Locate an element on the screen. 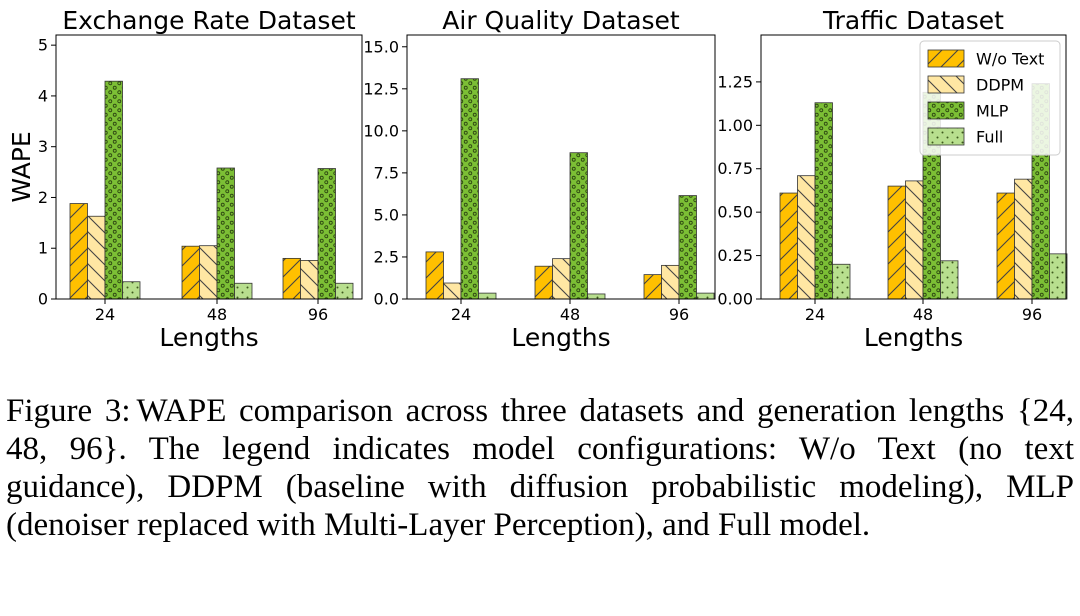 Image resolution: width=1080 pixels, height=616 pixels. y-tick-label: 0.0 is located at coordinates (386, 299).